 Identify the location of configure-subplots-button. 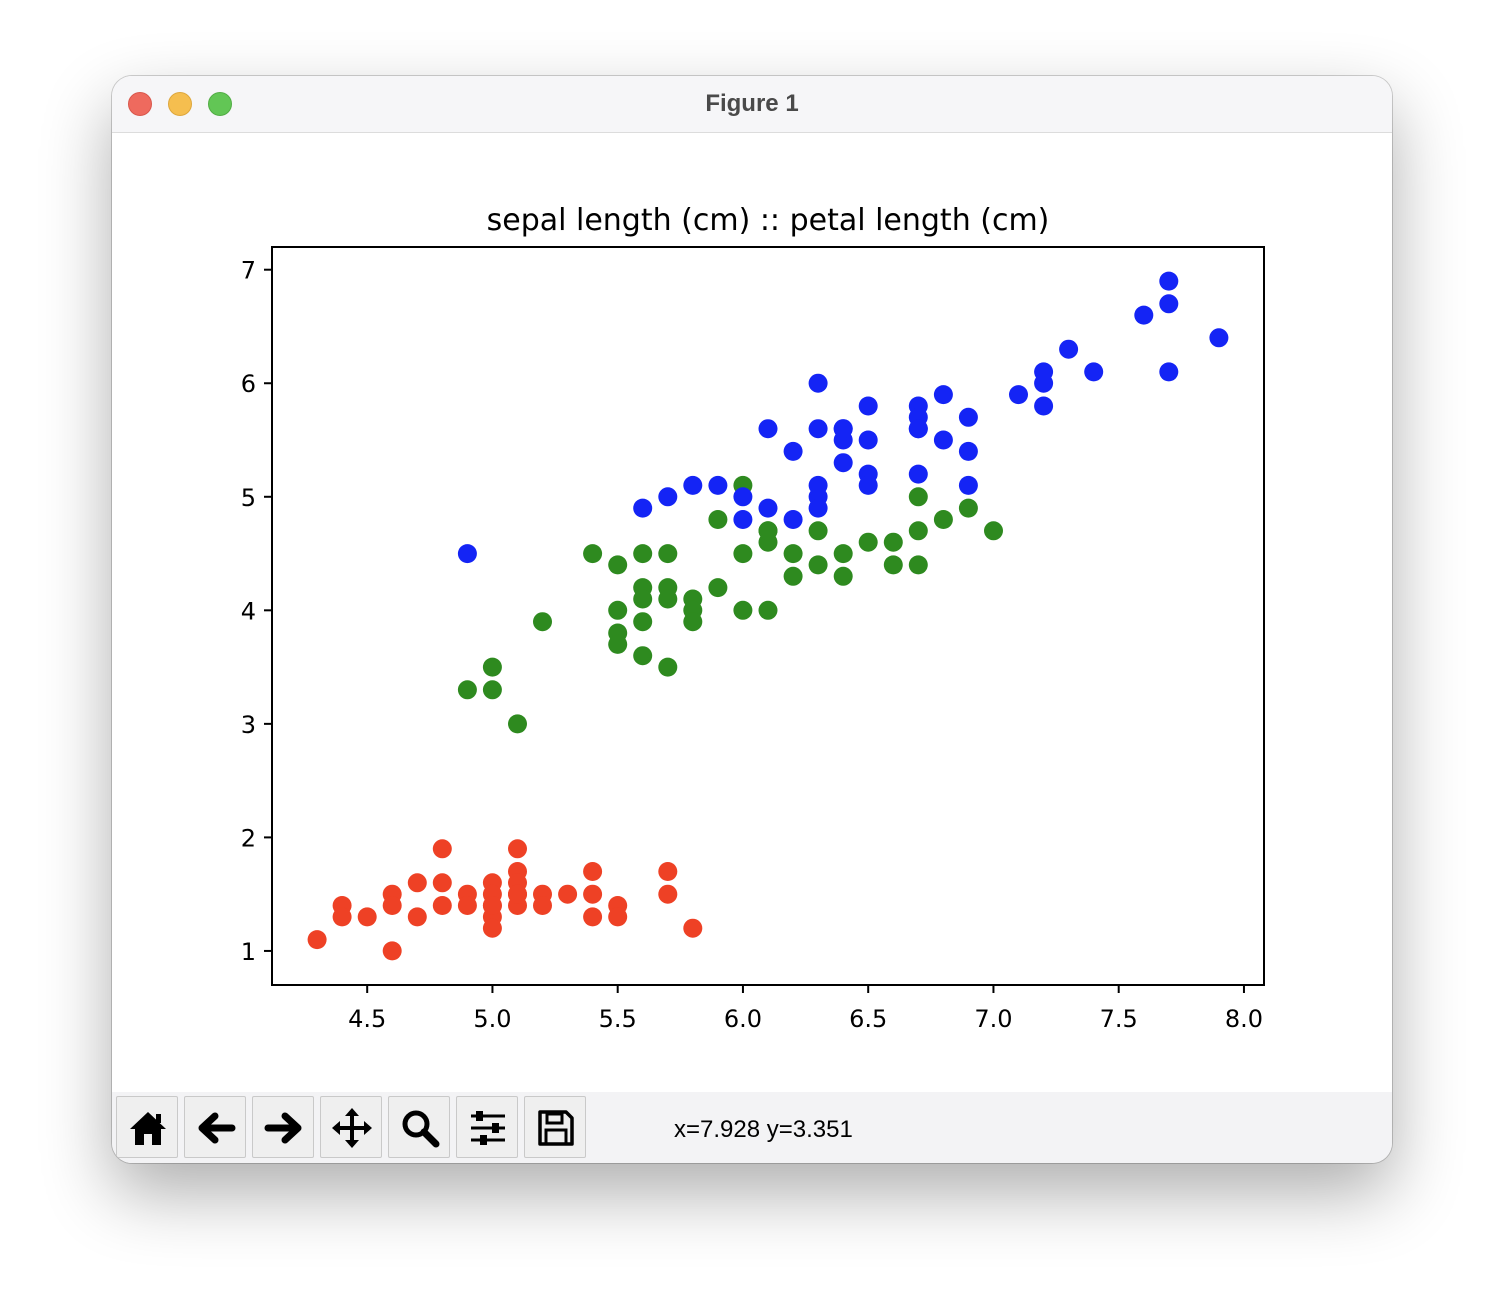
(487, 1127).